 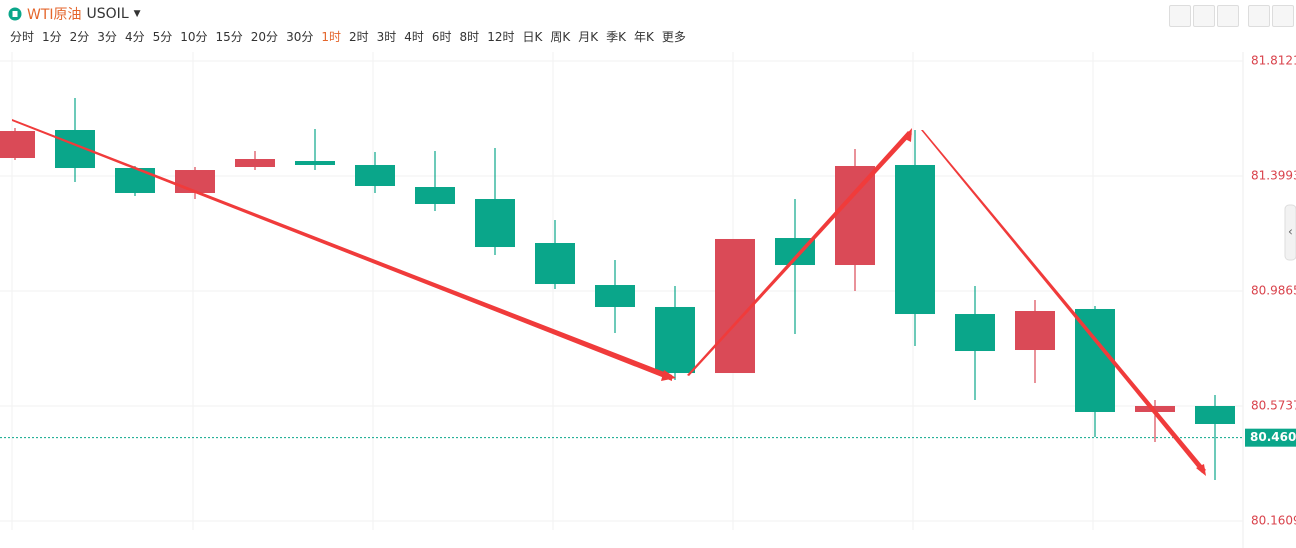 I want to click on interval-button: 4分, so click(x=134, y=37).